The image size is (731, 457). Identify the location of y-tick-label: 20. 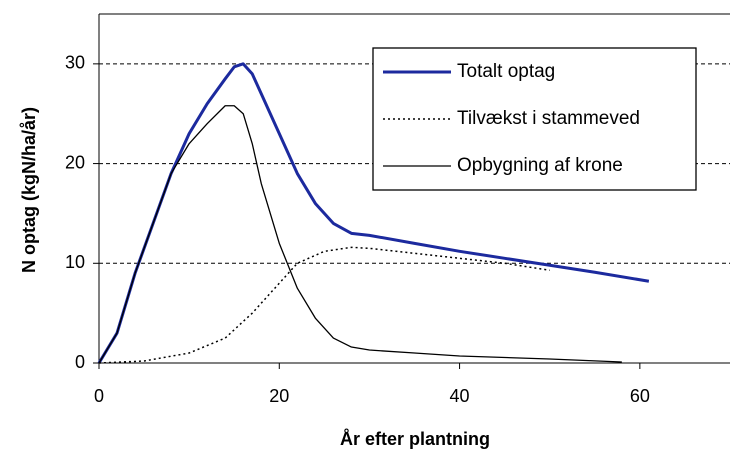
(75, 162).